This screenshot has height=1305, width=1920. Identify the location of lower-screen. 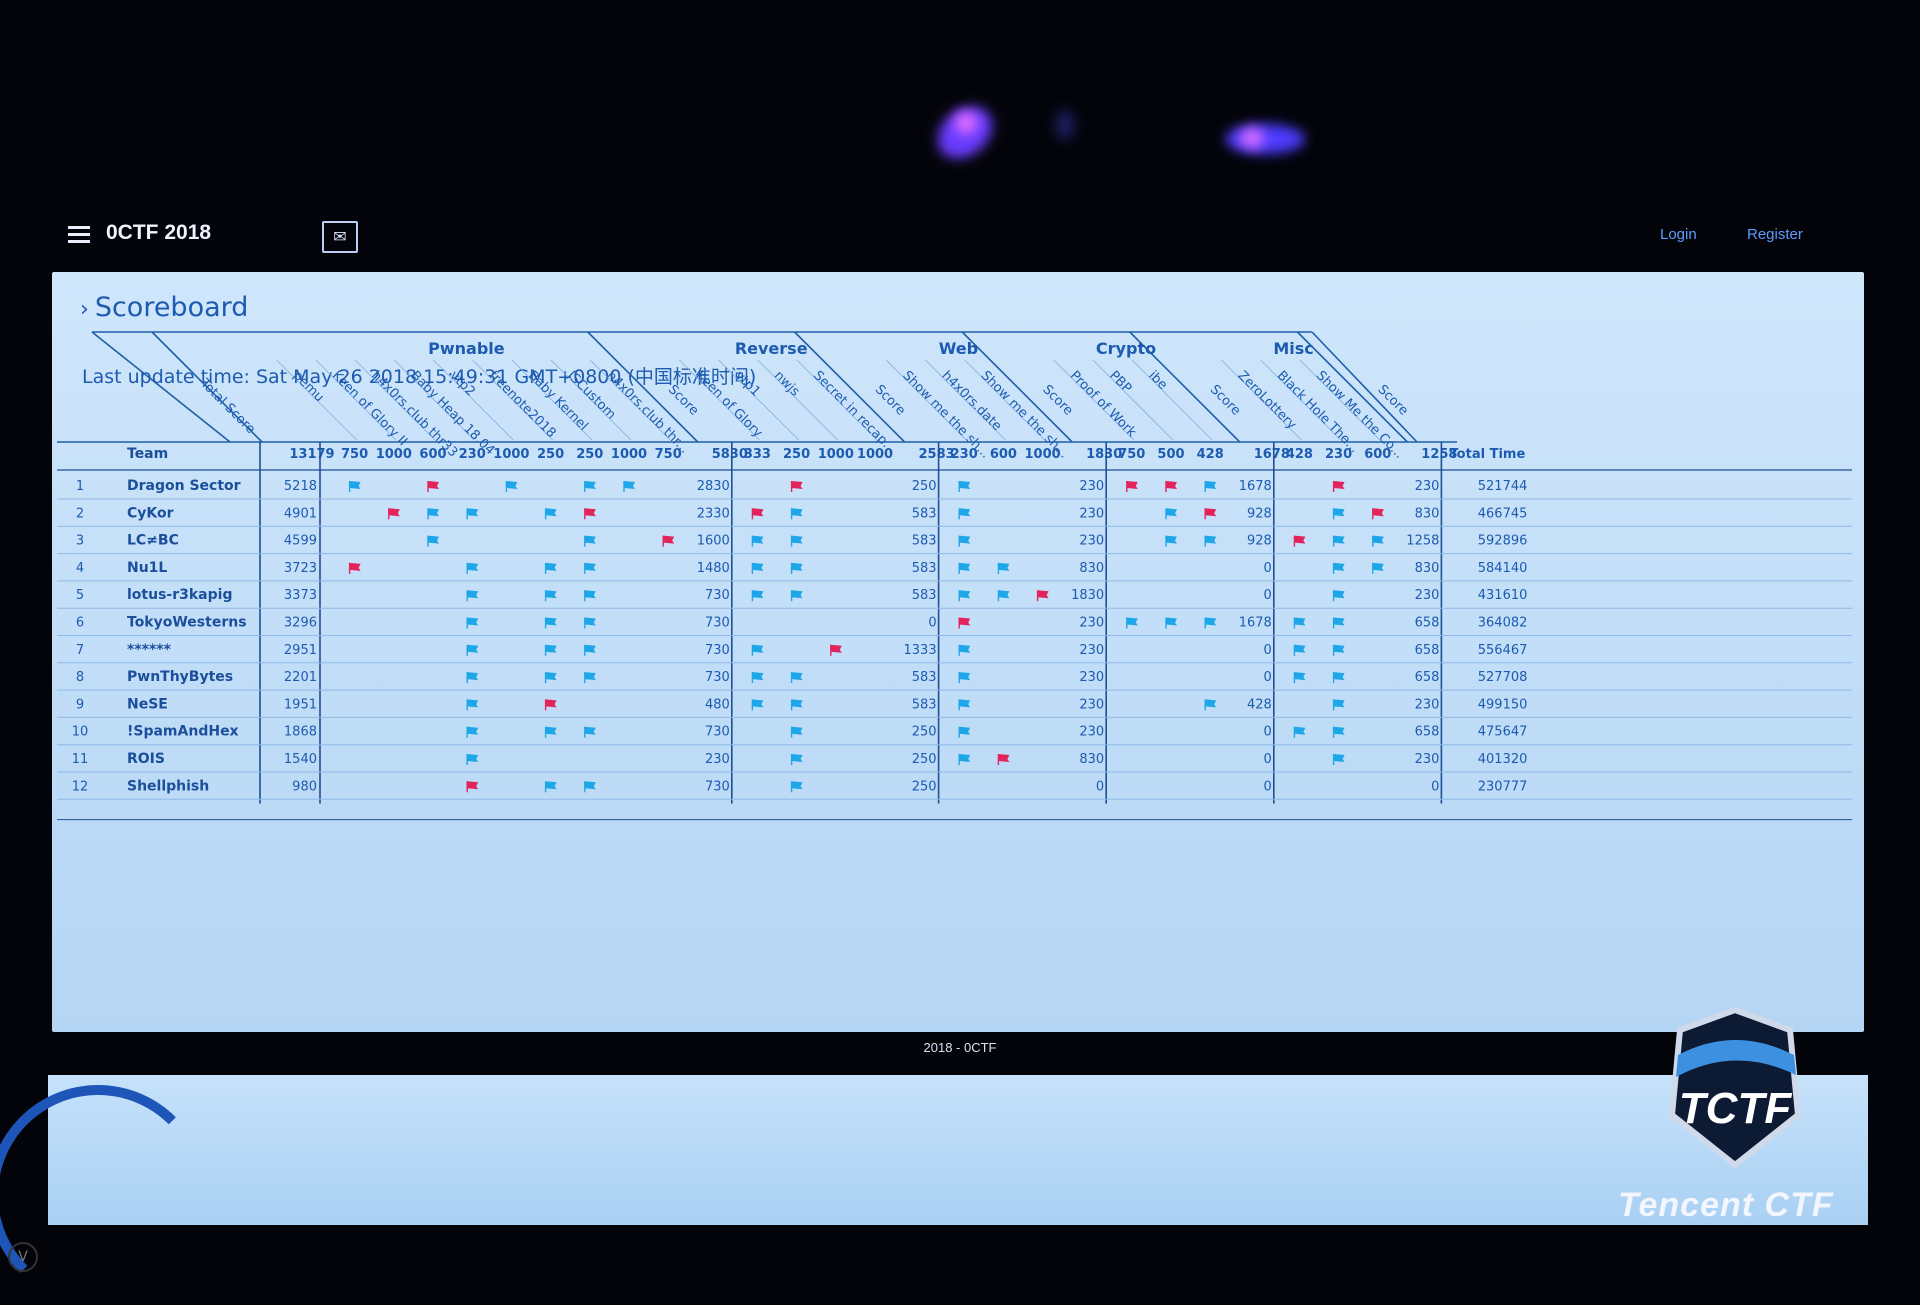
(934, 1150).